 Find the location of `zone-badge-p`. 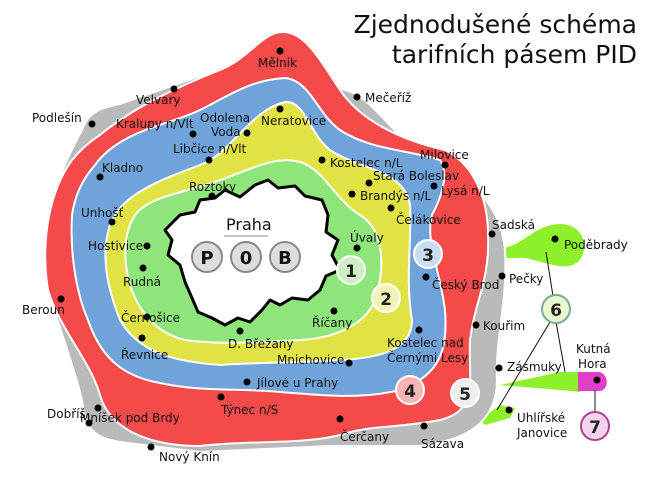

zone-badge-p is located at coordinates (207, 257).